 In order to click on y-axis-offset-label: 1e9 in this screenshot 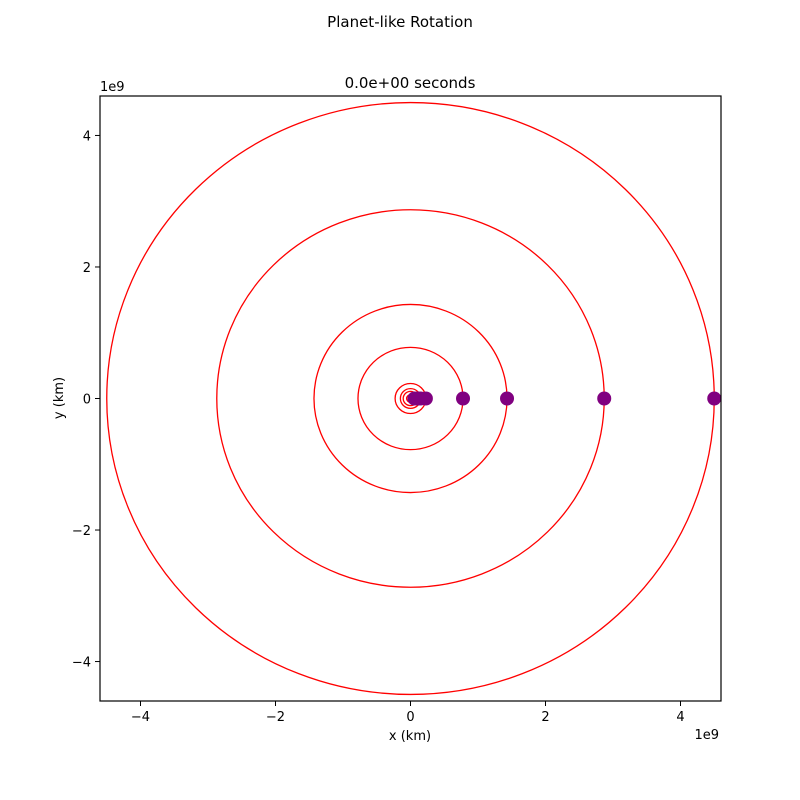, I will do `click(112, 87)`.